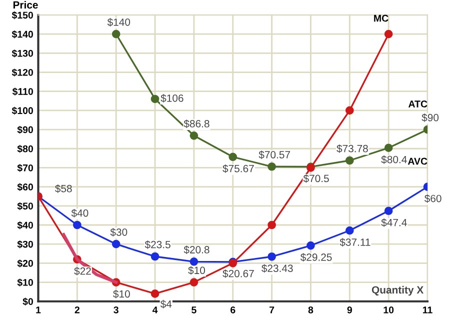 This screenshot has width=450, height=333. Describe the element at coordinates (82, 271) in the screenshot. I see `data-label: $22` at that location.